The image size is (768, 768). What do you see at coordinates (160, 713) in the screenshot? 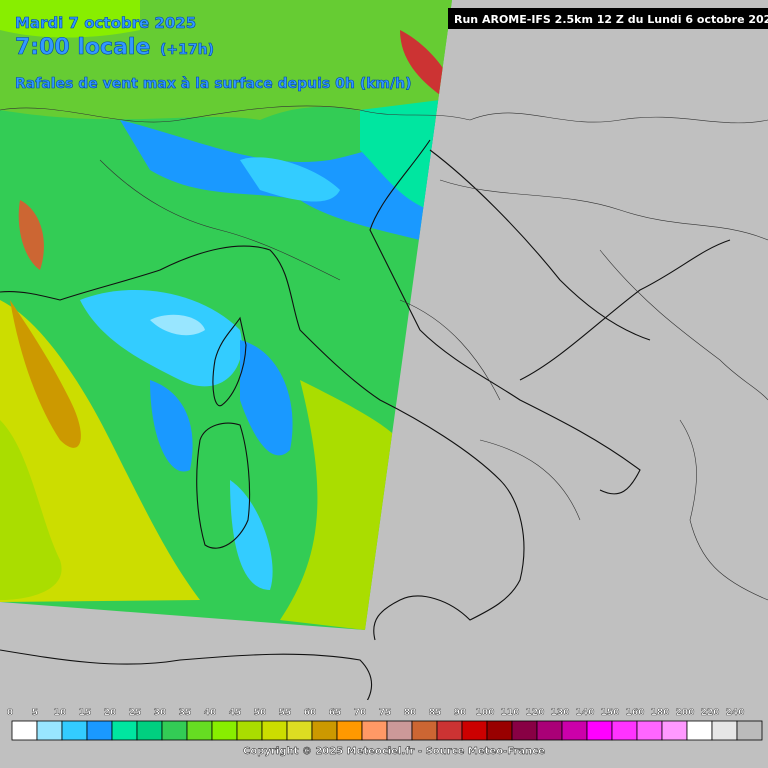
I see `legend-tick-label: 30` at bounding box center [160, 713].